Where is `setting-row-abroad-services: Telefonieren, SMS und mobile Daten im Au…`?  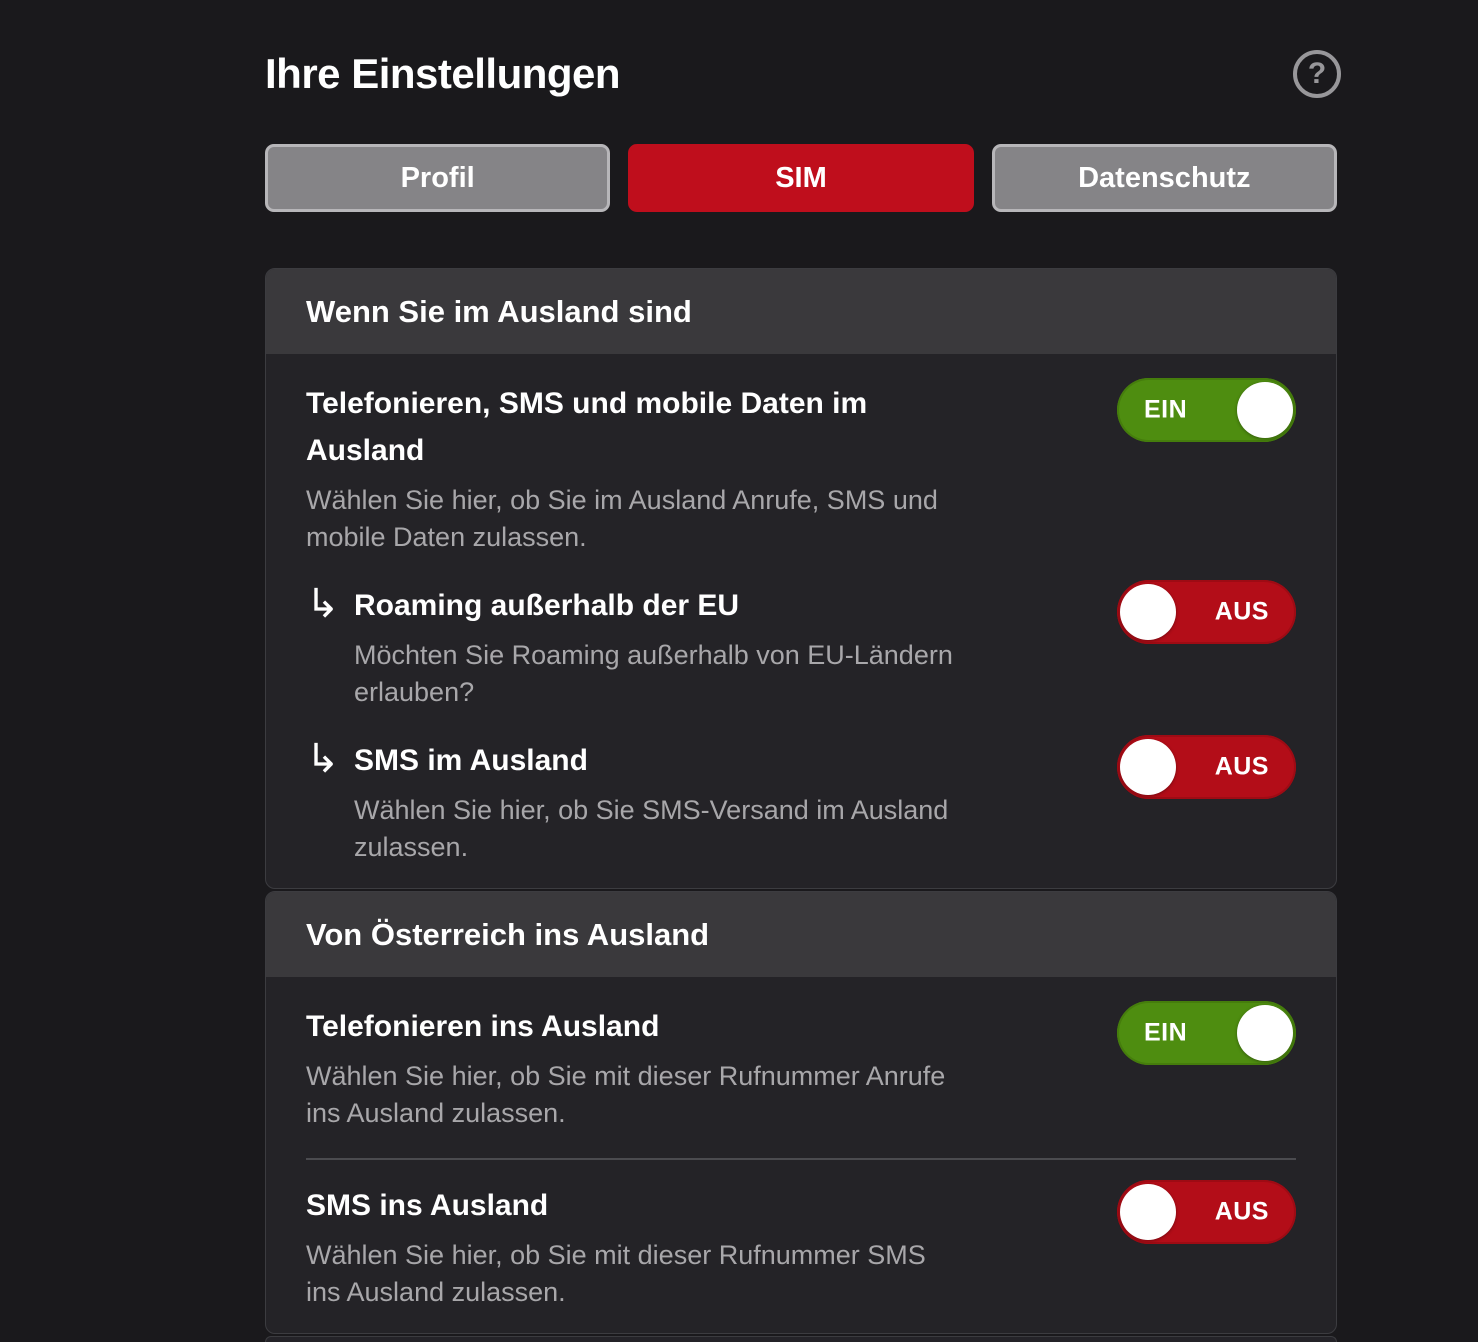
setting-row-abroad-services: Telefonieren, SMS und mobile Daten im Au… is located at coordinates (801, 467).